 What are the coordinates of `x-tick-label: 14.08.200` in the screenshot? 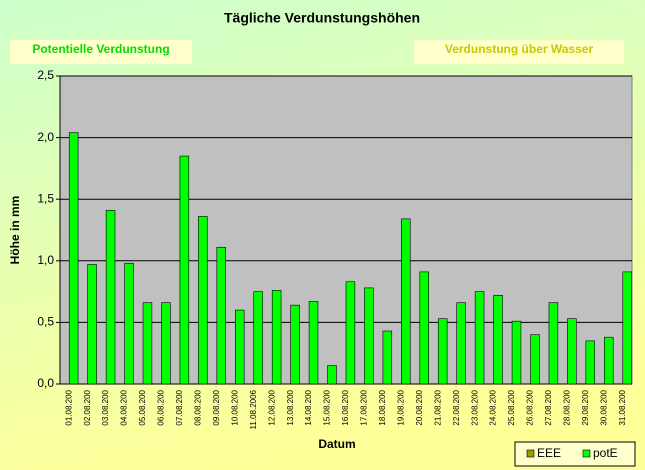 It's located at (308, 407).